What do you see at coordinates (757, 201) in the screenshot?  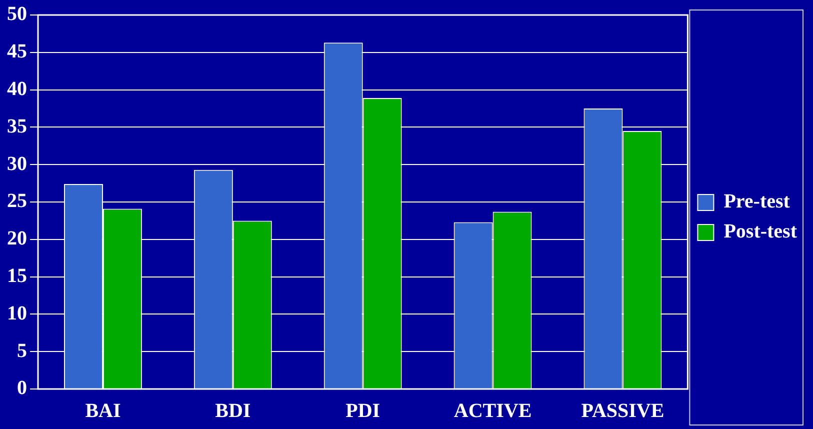 I see `legend-label: Pre-test` at bounding box center [757, 201].